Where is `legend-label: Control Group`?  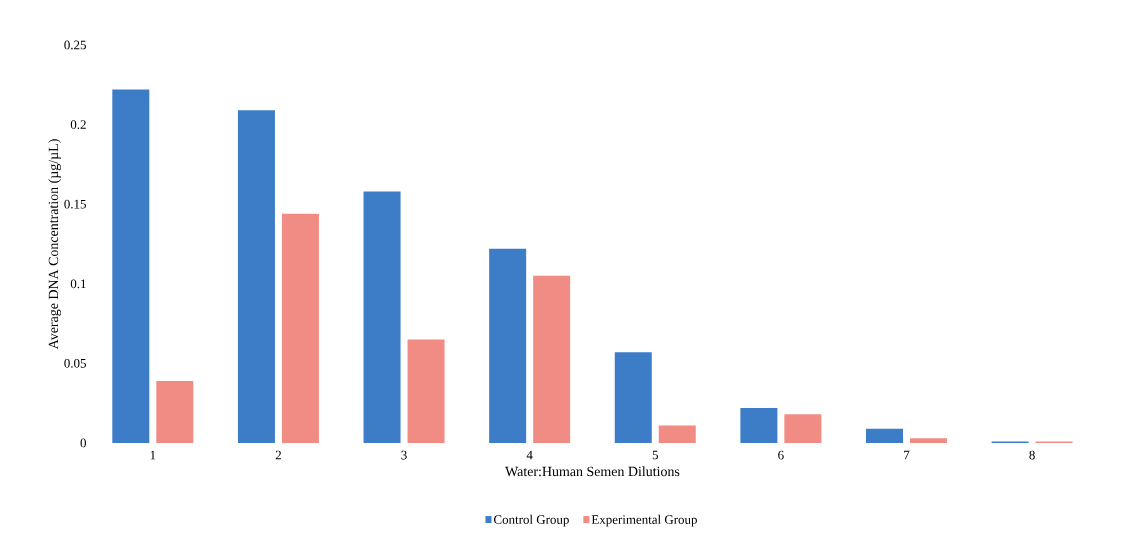
legend-label: Control Group is located at coordinates (531, 520).